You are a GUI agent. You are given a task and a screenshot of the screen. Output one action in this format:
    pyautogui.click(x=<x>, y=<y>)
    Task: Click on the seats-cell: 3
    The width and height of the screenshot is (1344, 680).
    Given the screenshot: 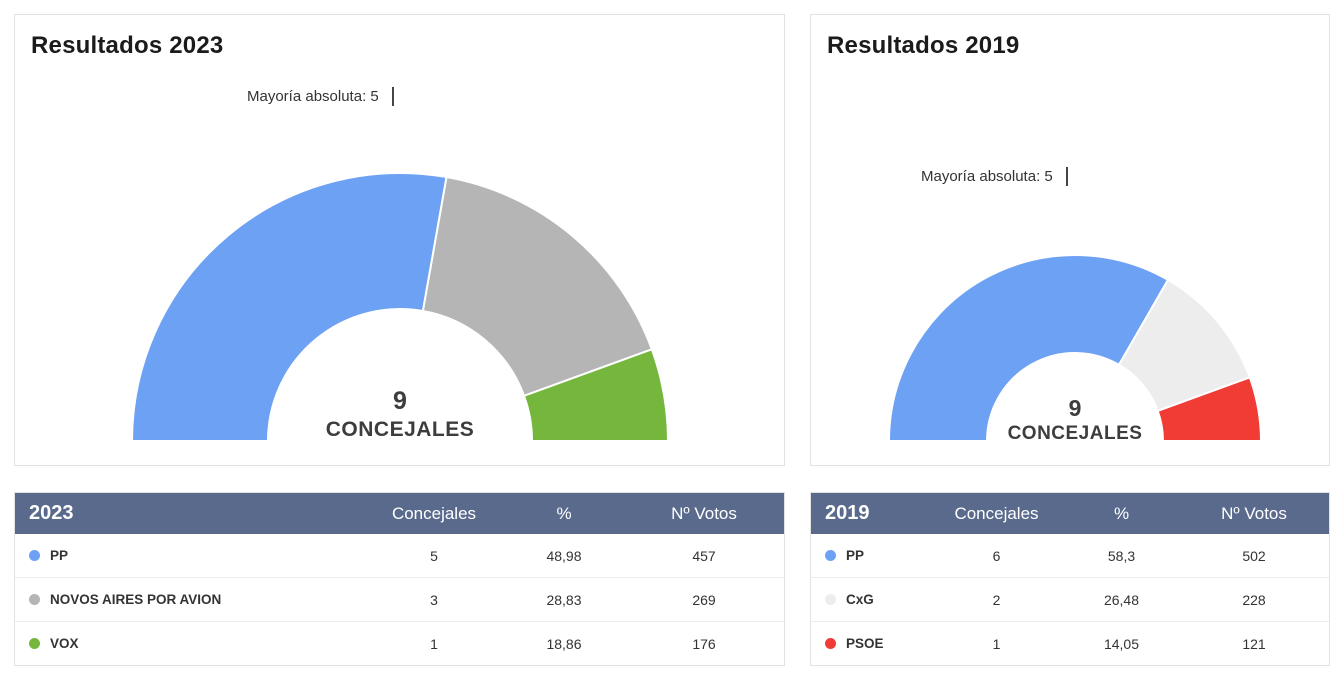 What is the action you would take?
    pyautogui.click(x=434, y=599)
    